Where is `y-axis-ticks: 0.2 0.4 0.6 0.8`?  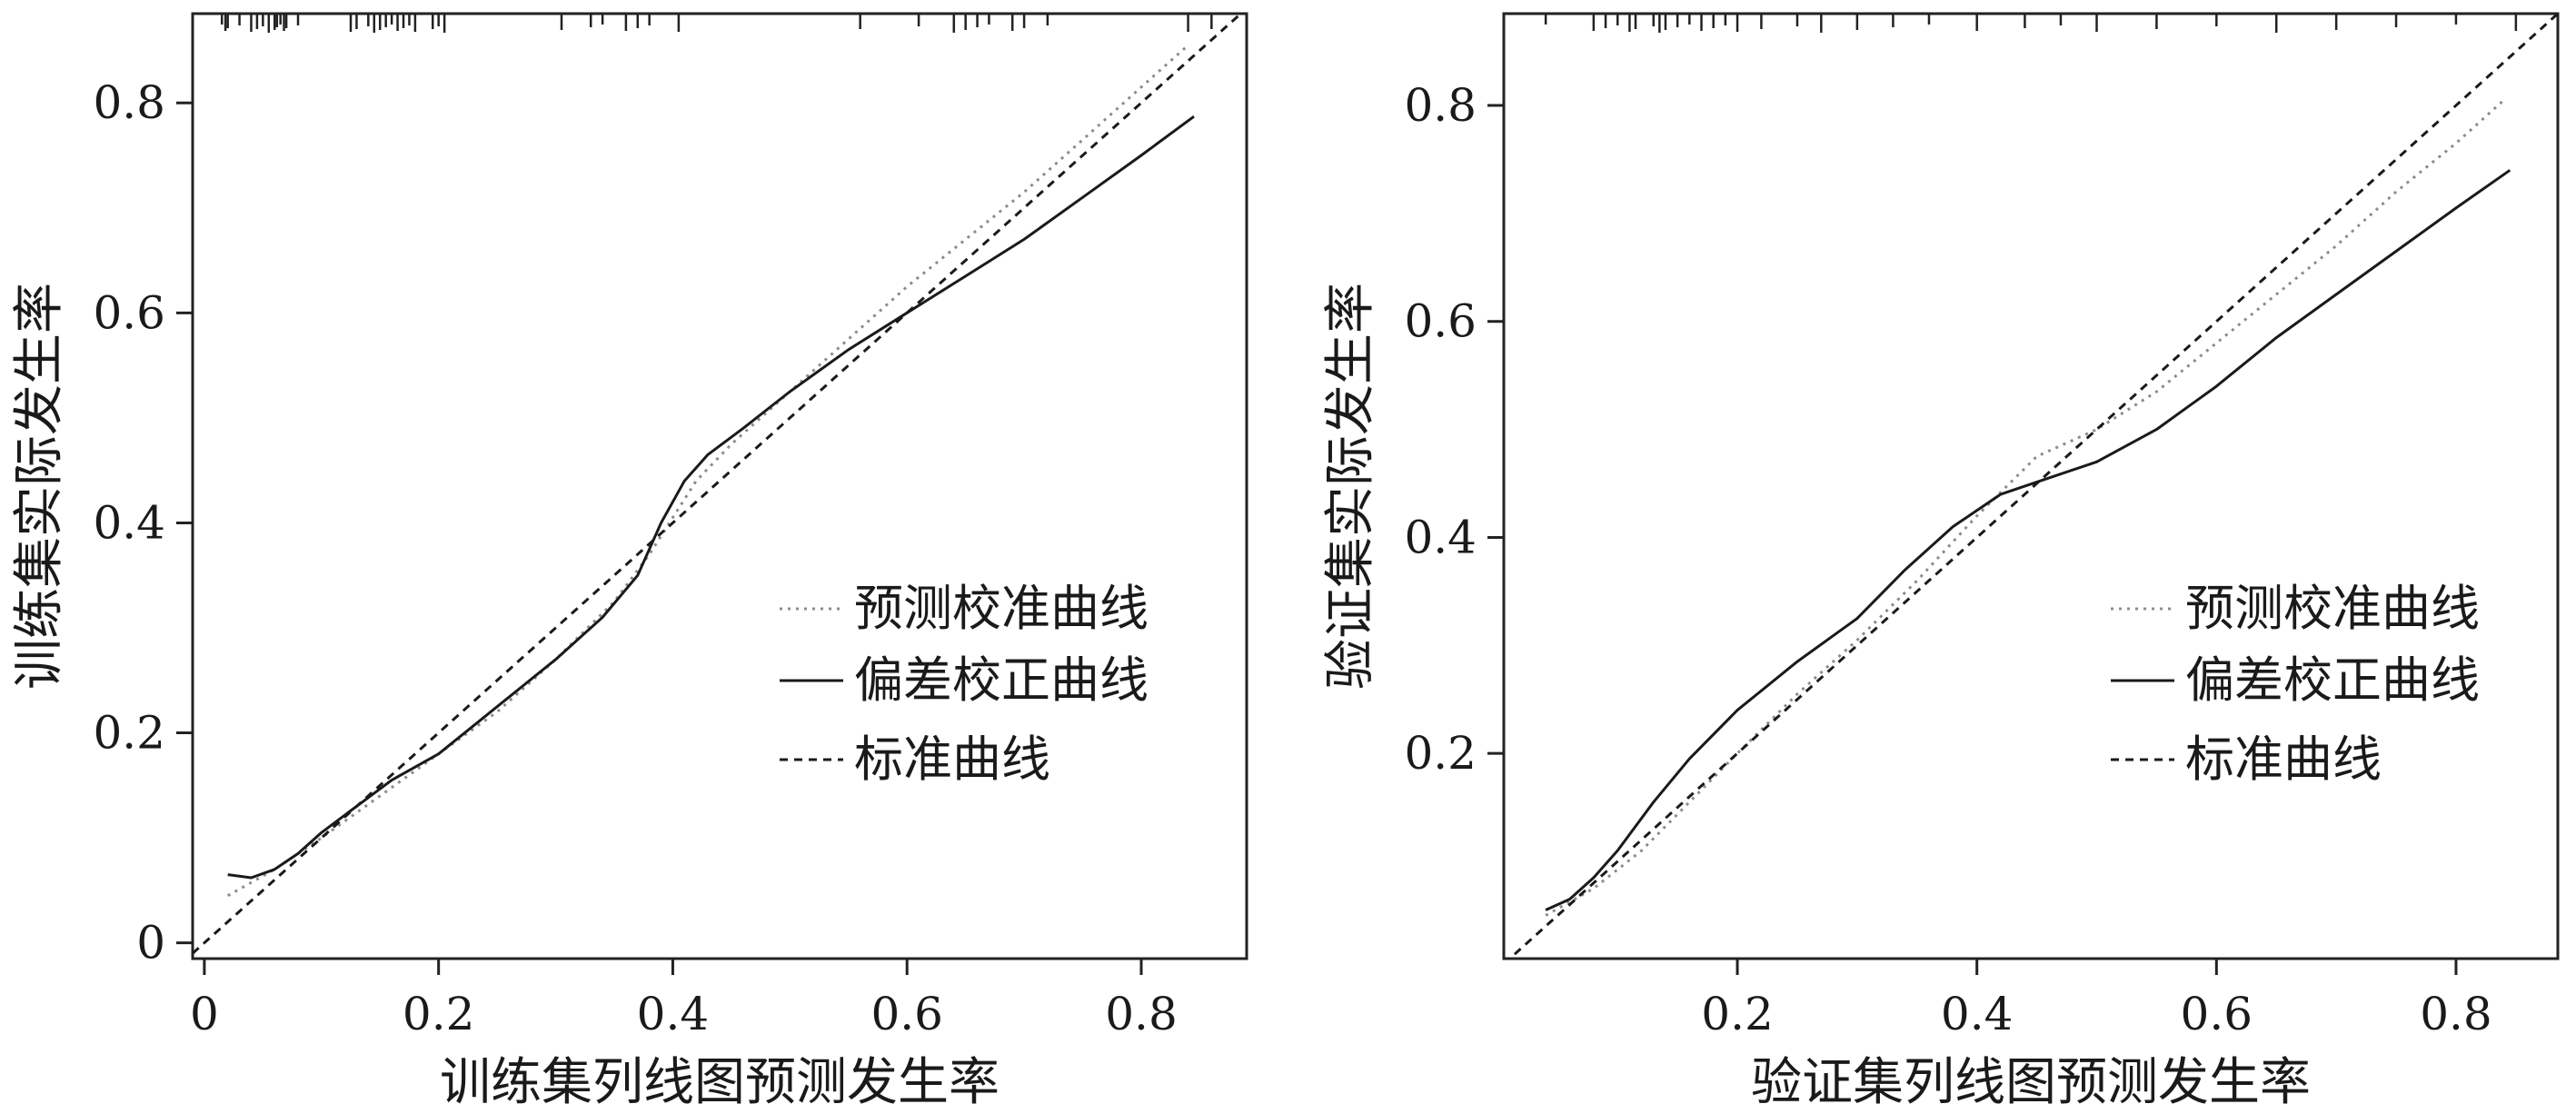
y-axis-ticks: 0.2 0.4 0.6 0.8 is located at coordinates (1454, 429).